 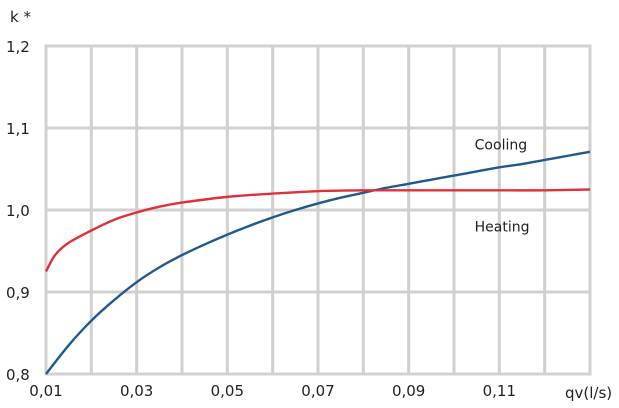 What do you see at coordinates (501, 145) in the screenshot?
I see `annotation-cooling: Cooling` at bounding box center [501, 145].